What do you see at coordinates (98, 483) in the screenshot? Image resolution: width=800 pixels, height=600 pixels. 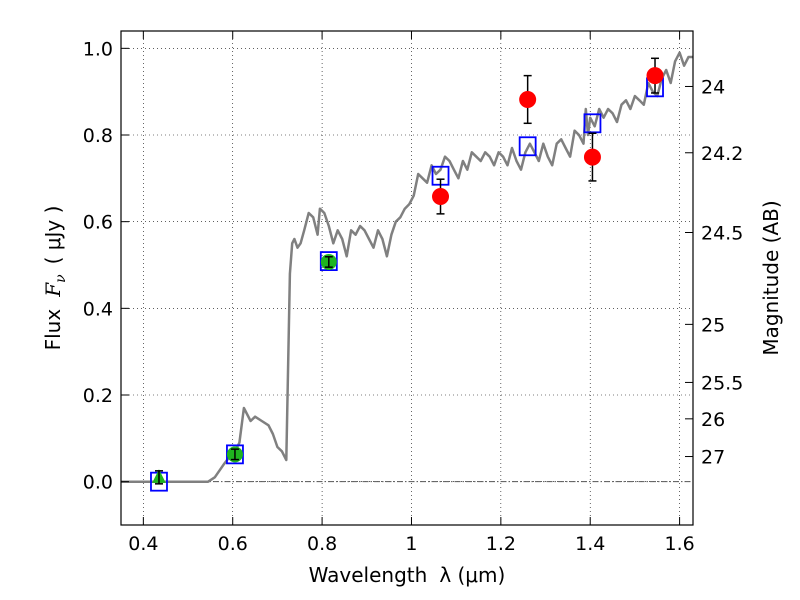 I see `y-tick-label: 0.0` at bounding box center [98, 483].